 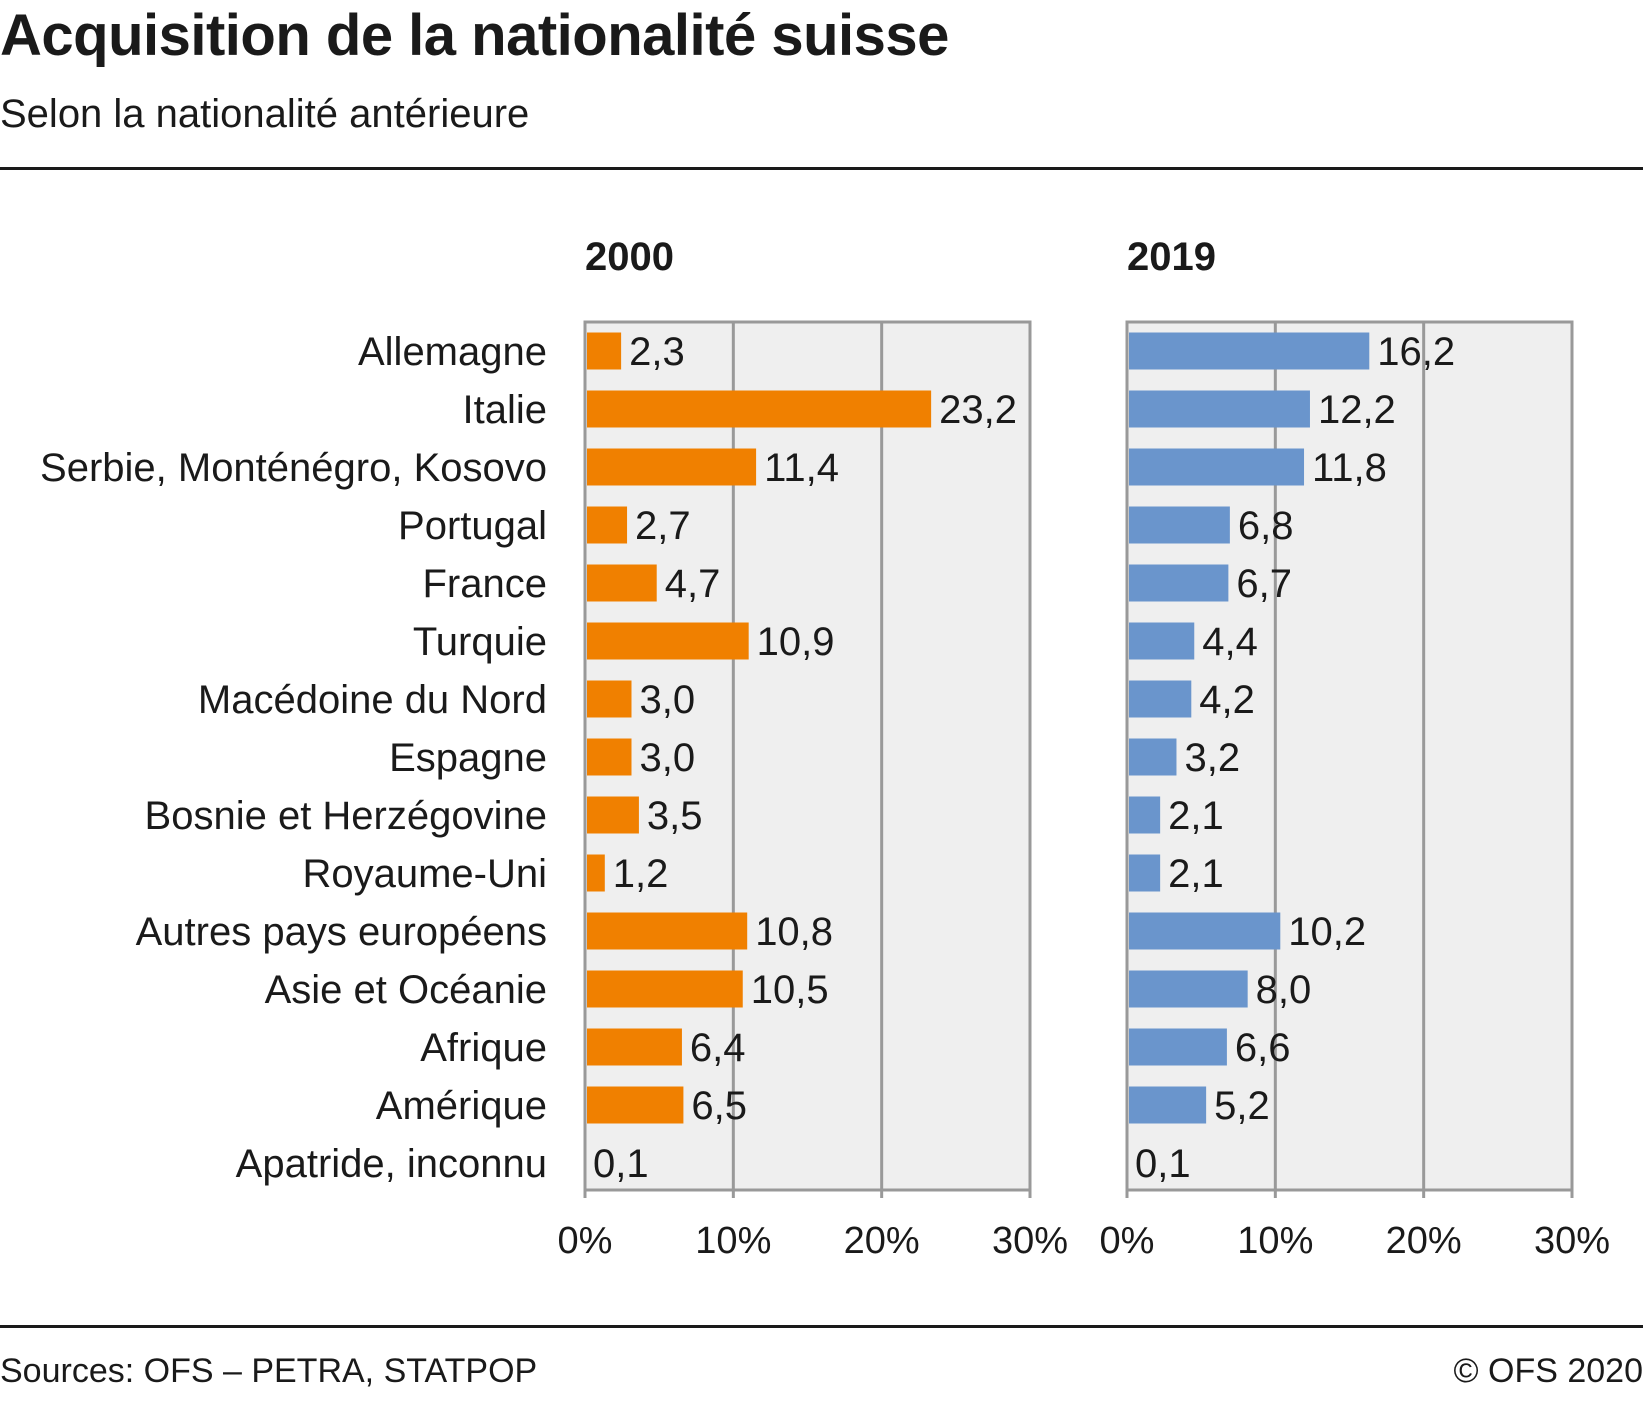 What do you see at coordinates (472, 526) in the screenshot?
I see `category-label: Portugal` at bounding box center [472, 526].